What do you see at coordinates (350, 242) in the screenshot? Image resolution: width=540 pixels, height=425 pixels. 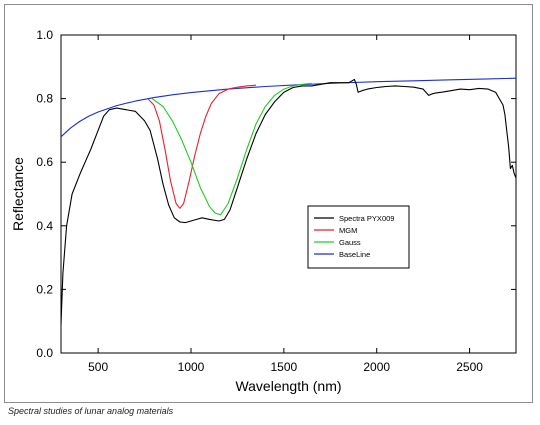 I see `legend-label: Gauss` at bounding box center [350, 242].